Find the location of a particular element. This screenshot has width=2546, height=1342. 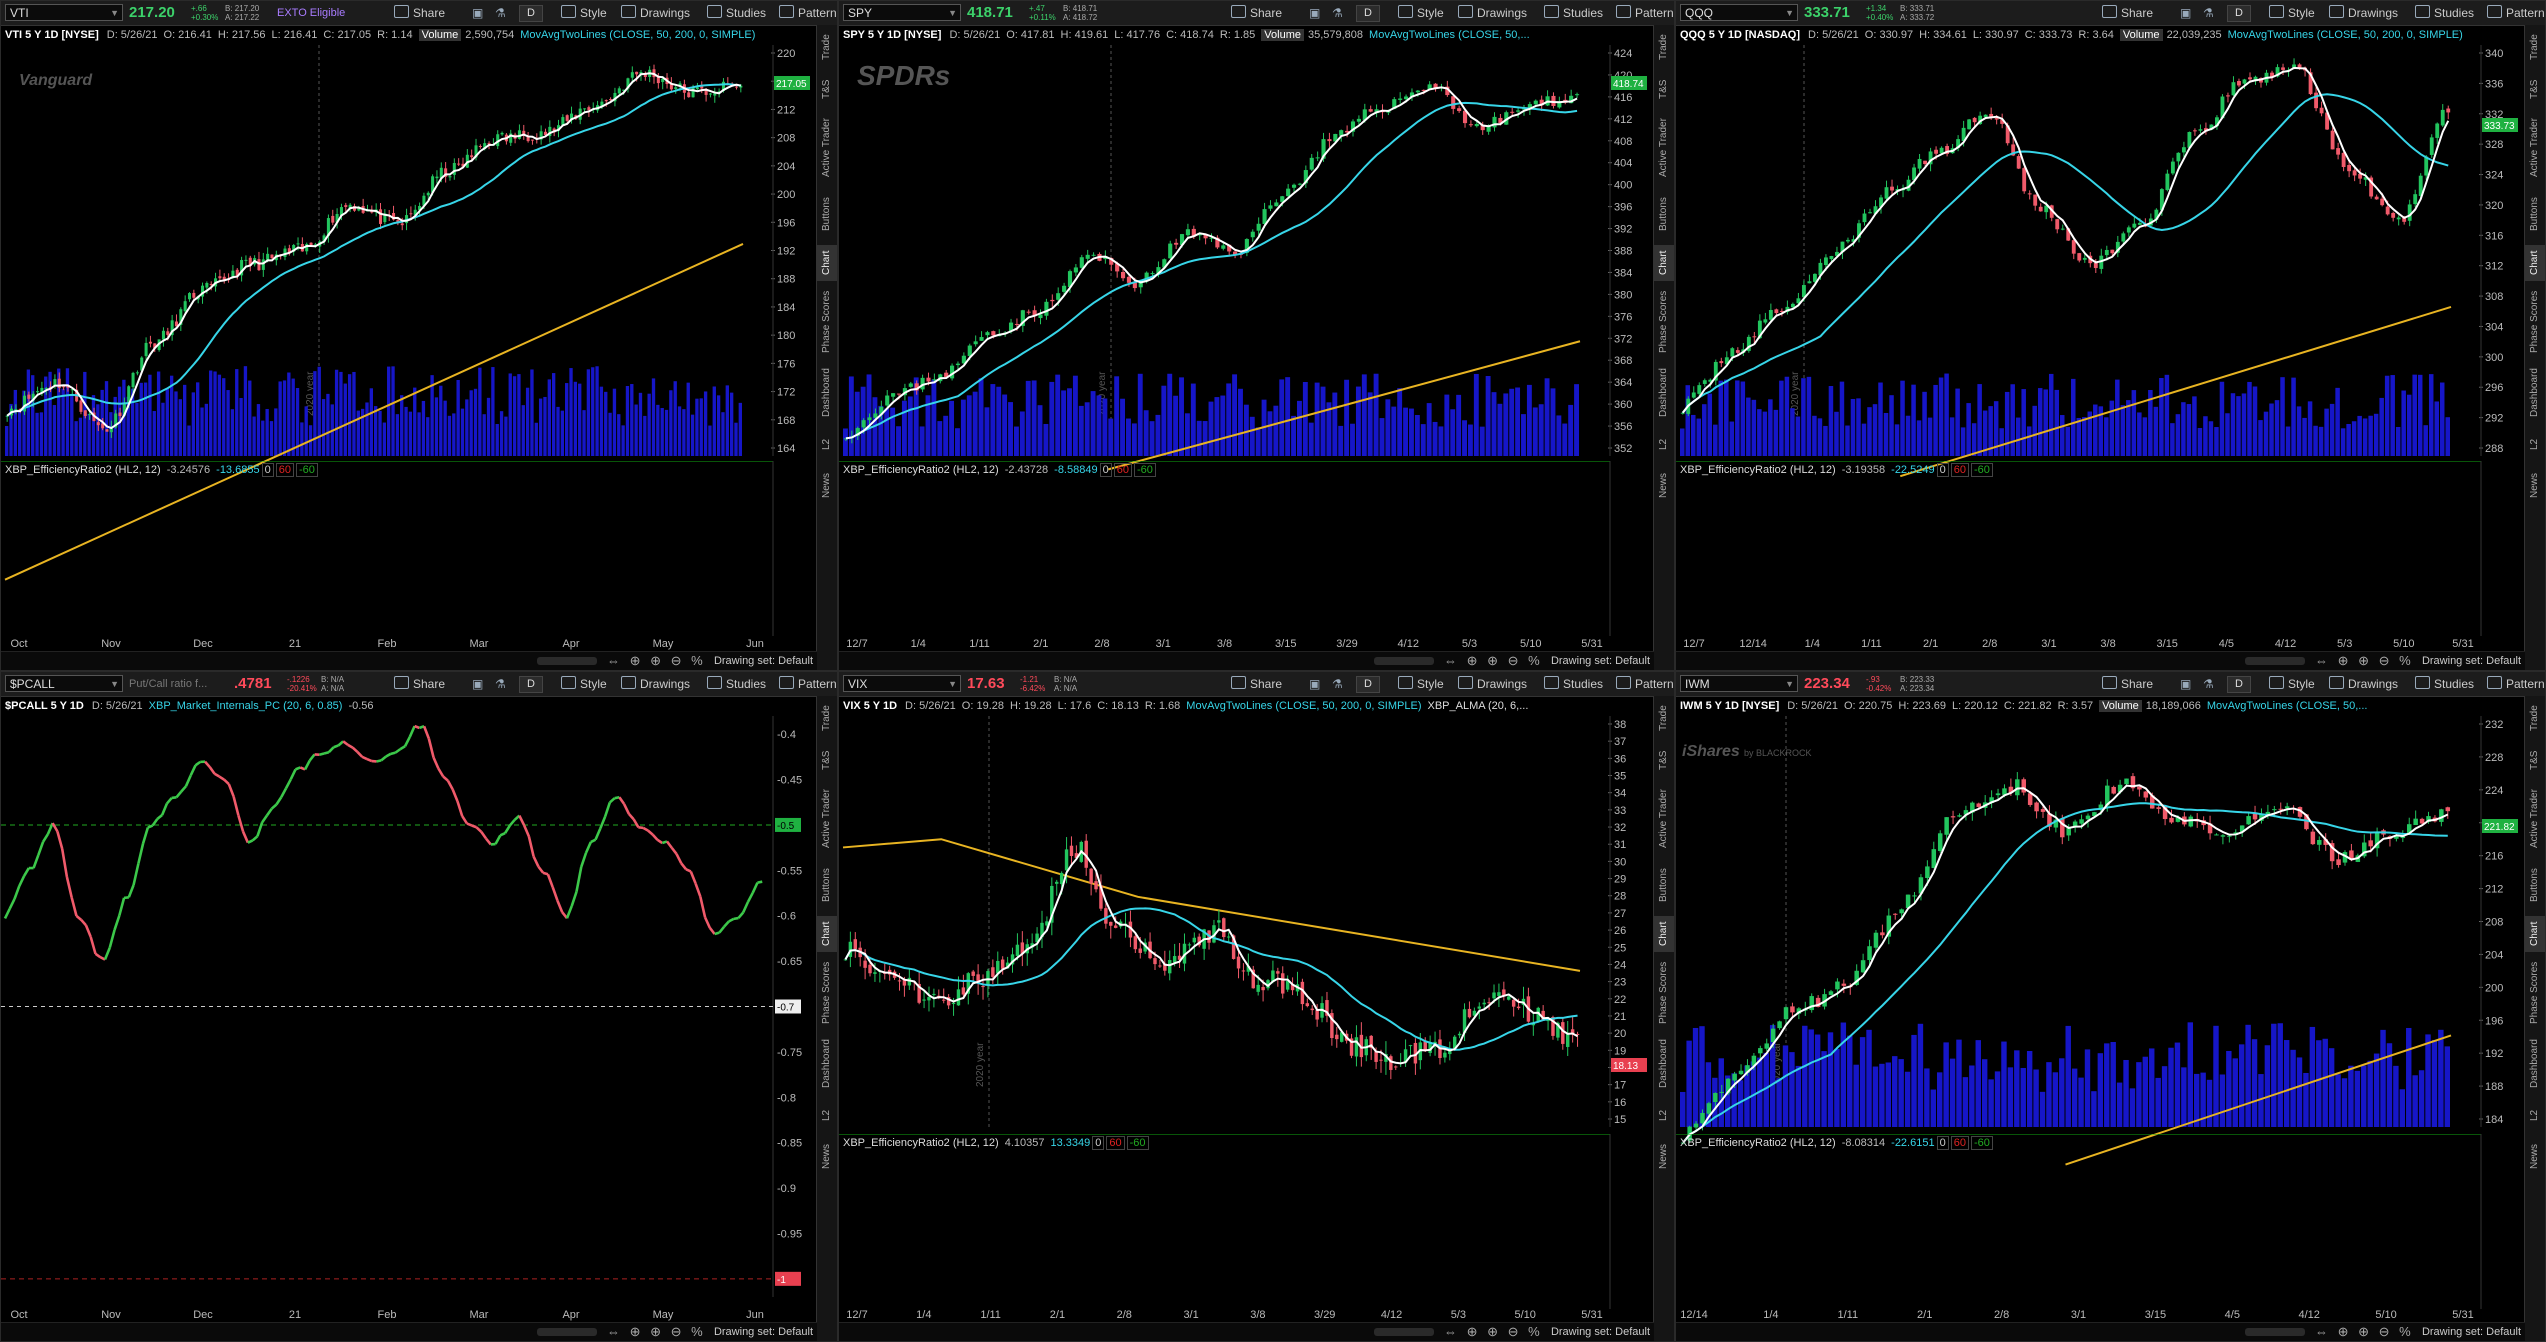

symbol-input: $PCALL ▼ is located at coordinates (64, 683).